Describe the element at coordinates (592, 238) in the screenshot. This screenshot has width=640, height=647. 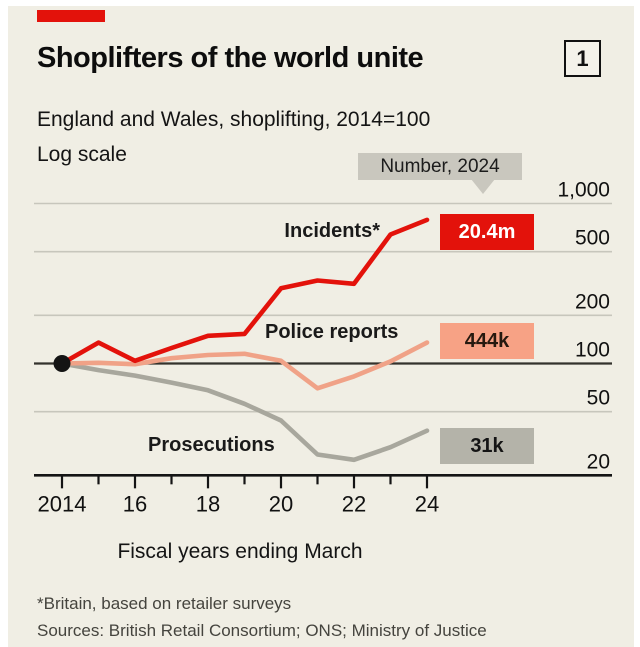
I see `y-axis-tick-label: 500` at that location.